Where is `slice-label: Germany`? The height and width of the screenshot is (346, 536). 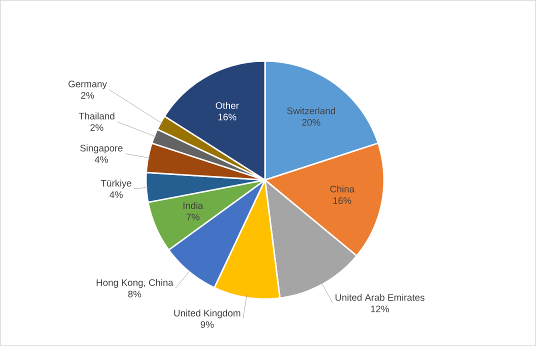
slice-label: Germany is located at coordinates (87, 85).